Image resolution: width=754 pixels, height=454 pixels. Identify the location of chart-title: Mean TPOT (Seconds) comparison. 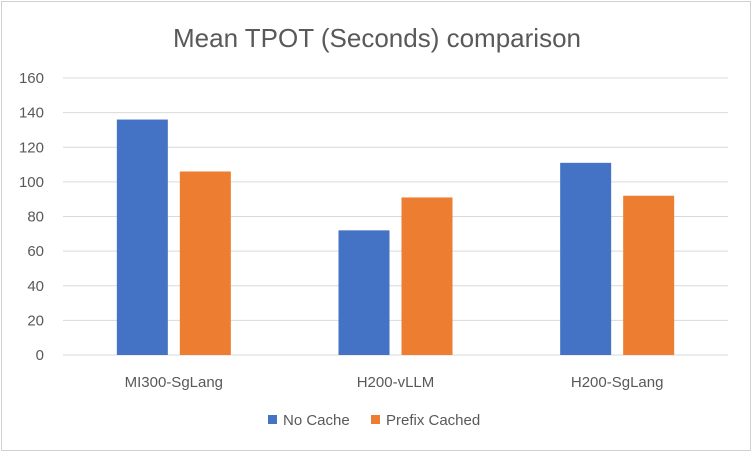
(377, 38).